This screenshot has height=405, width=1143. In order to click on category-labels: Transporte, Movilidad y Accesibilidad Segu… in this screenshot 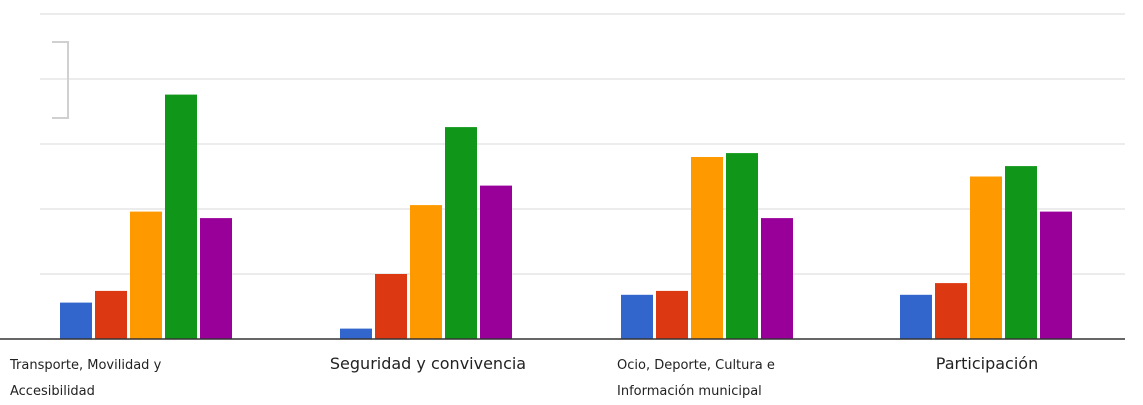, I will do `click(523, 376)`.